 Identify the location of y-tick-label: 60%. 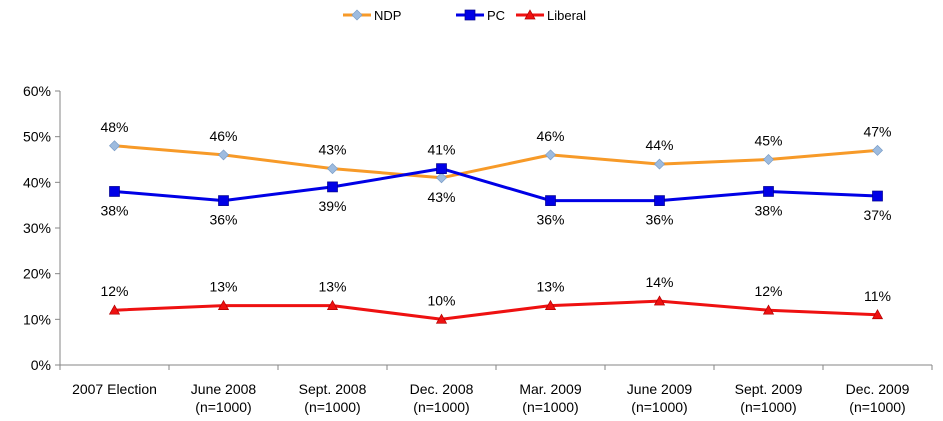
(37, 91).